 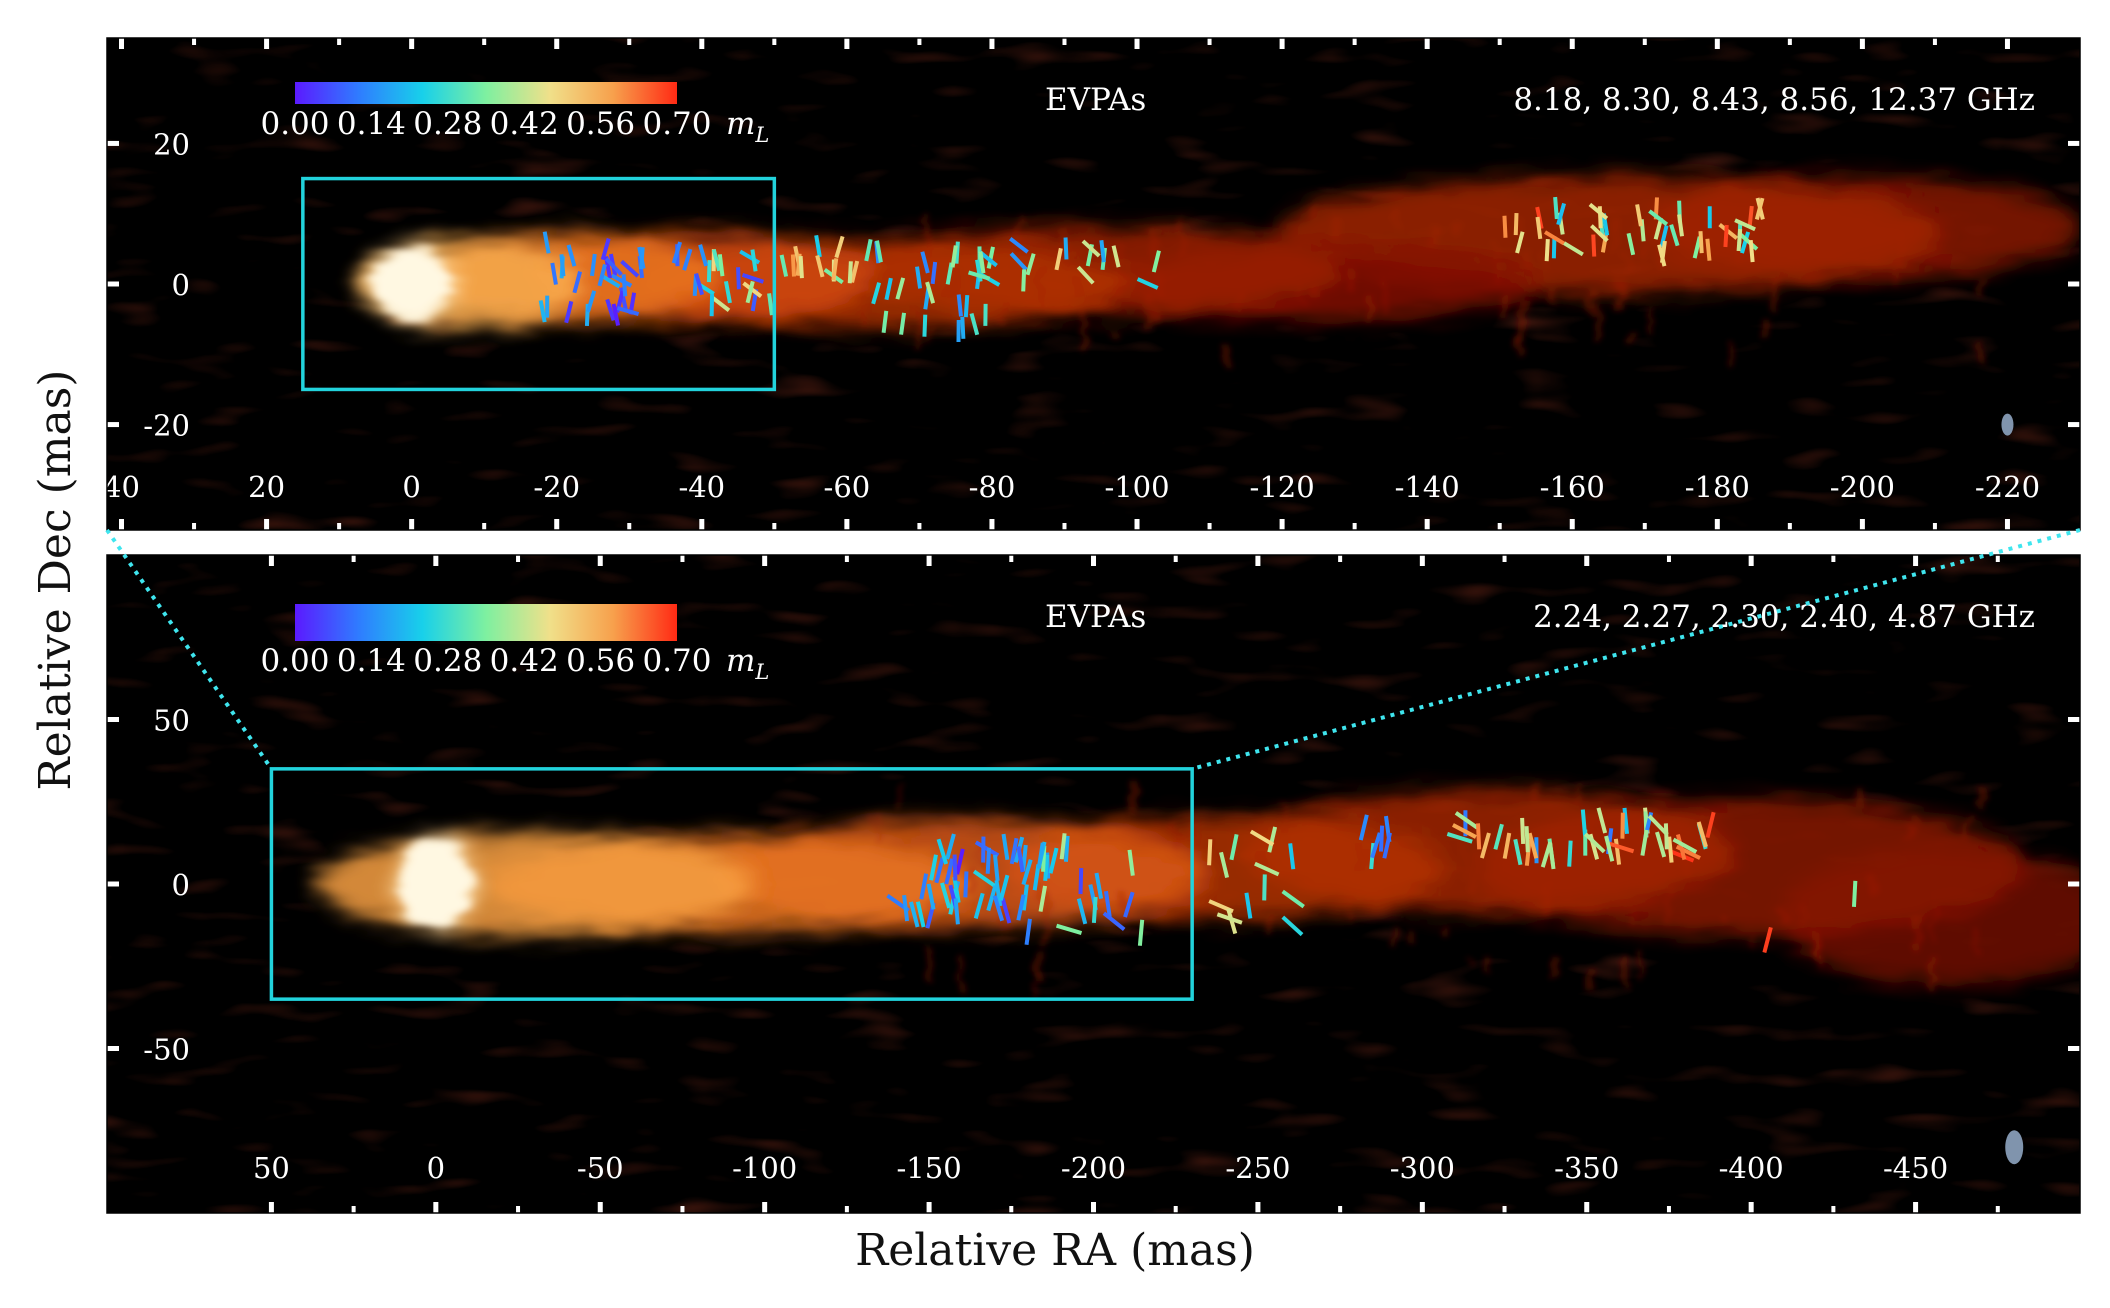 I want to click on colorbar-tick-label: 0.28, so click(x=447, y=661).